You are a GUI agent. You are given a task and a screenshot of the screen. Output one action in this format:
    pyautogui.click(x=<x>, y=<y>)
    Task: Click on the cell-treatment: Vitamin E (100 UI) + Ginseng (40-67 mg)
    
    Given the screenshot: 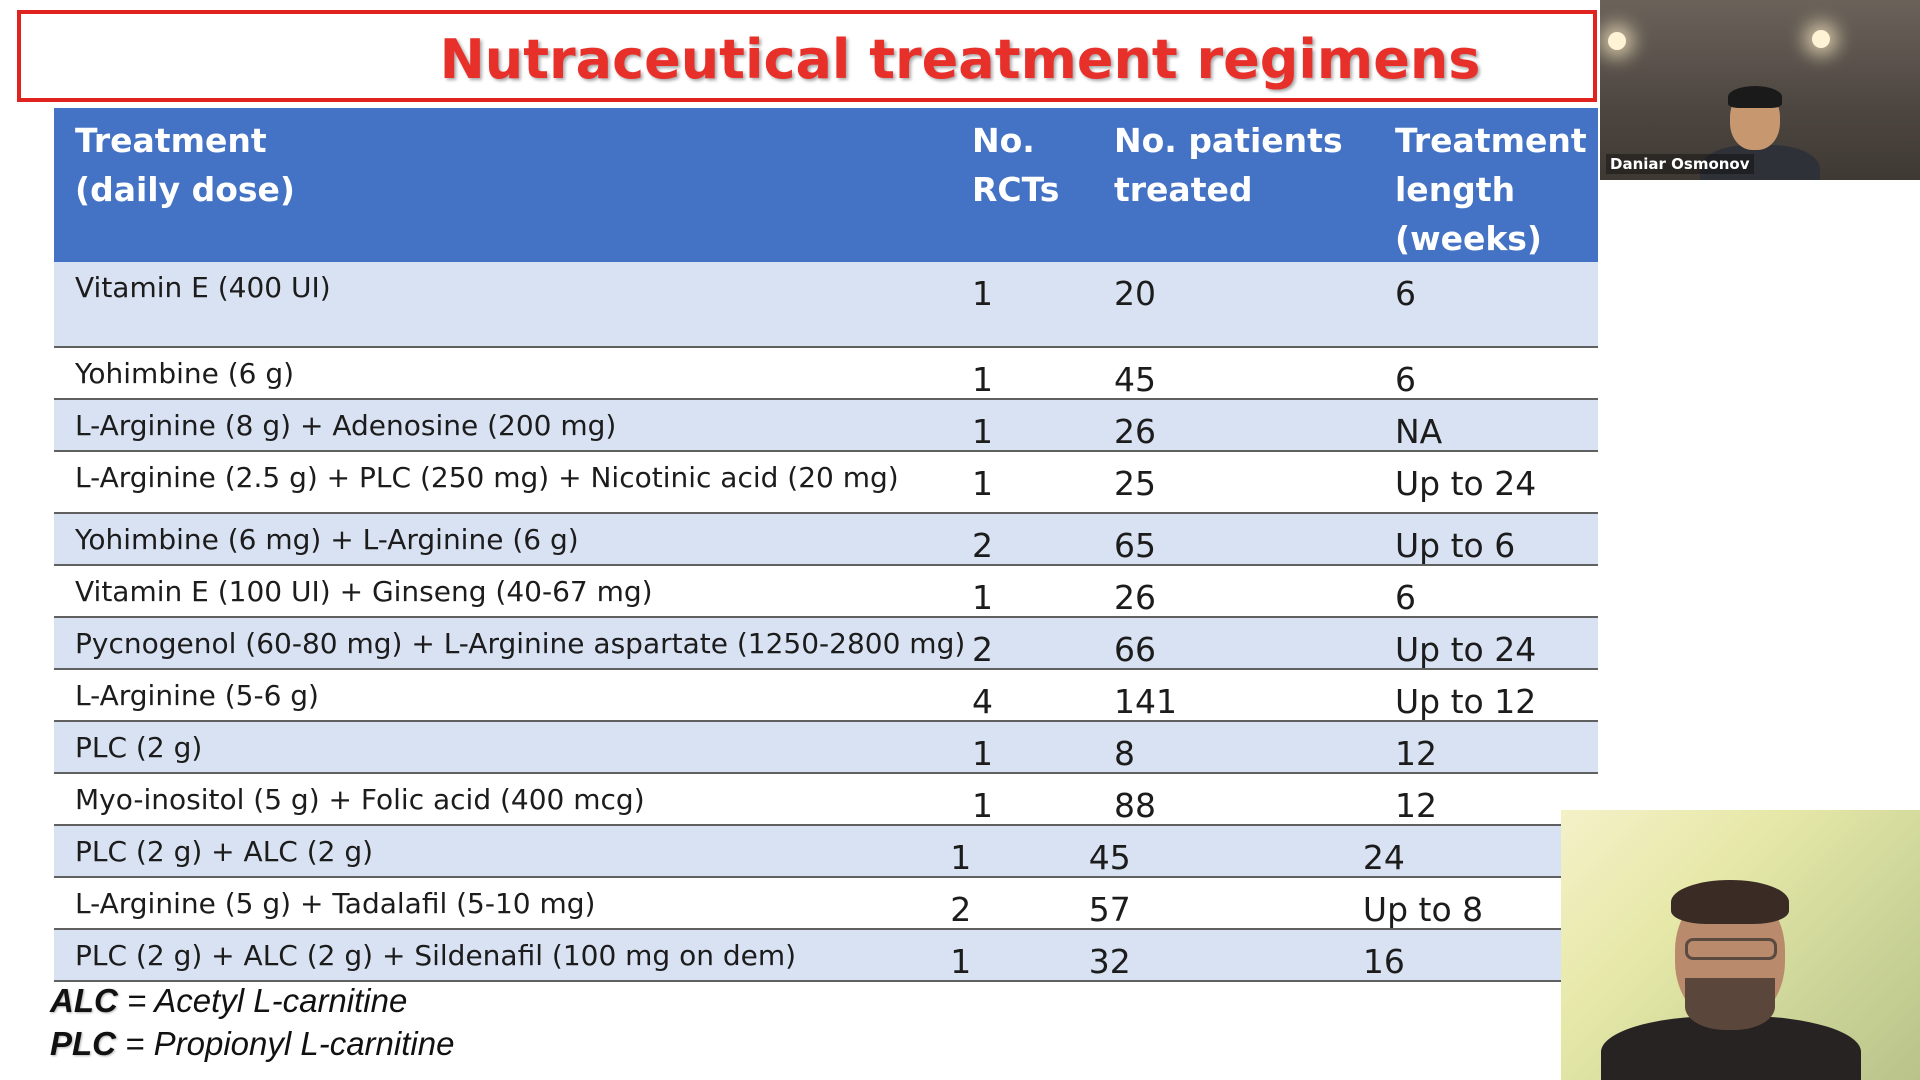 What is the action you would take?
    pyautogui.click(x=364, y=591)
    